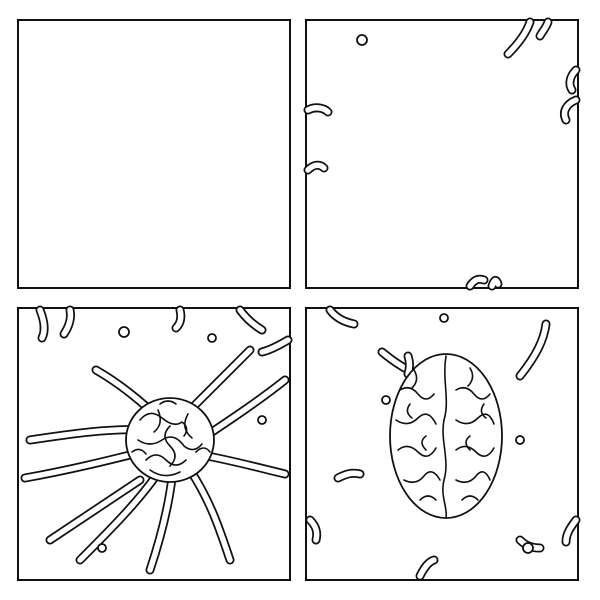 Image resolution: width=600 pixels, height=600 pixels. What do you see at coordinates (170, 440) in the screenshot?
I see `panel-3-worm-mass` at bounding box center [170, 440].